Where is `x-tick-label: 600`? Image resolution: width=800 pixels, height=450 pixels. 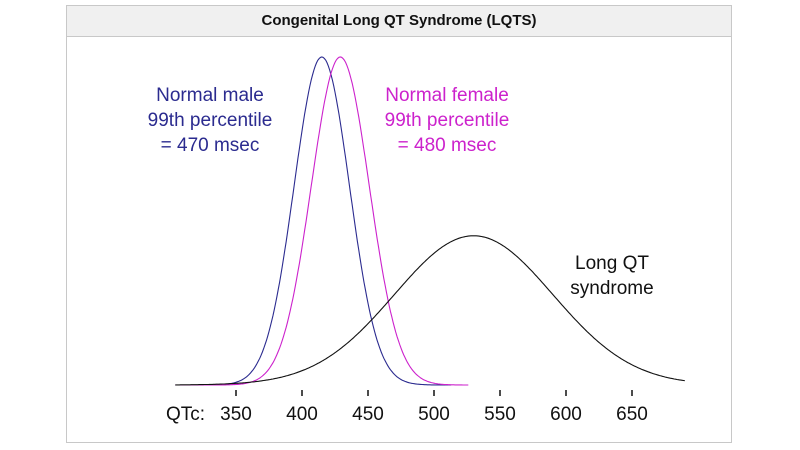 x-tick-label: 600 is located at coordinates (566, 414).